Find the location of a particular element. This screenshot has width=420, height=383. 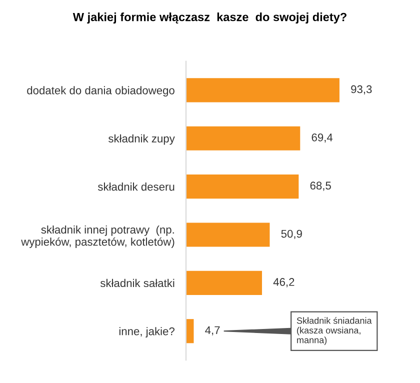

y-tick-label: dodatek do dania obiadowego is located at coordinates (100, 91).